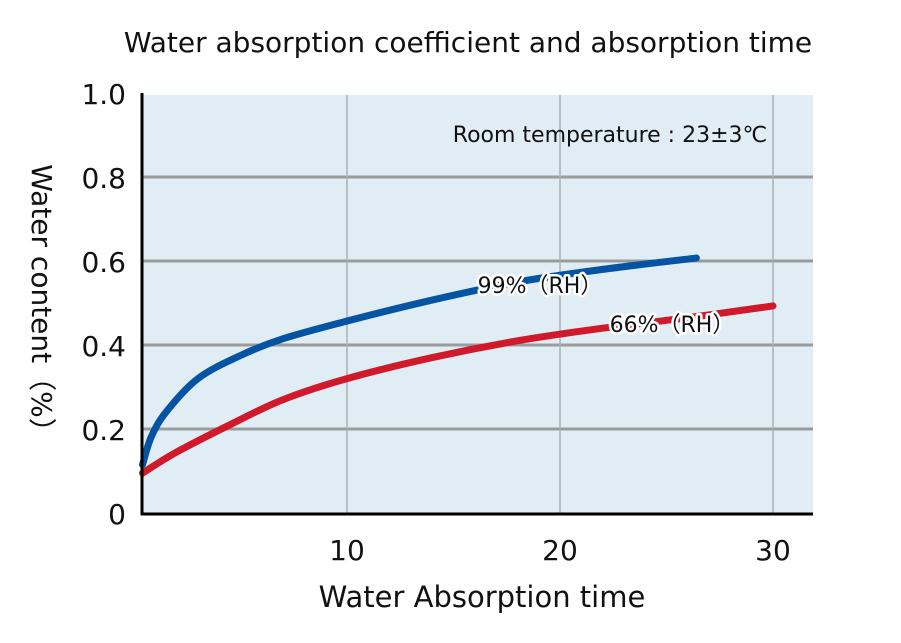  Describe the element at coordinates (103, 178) in the screenshot. I see `y-tick-label: 0.8` at that location.